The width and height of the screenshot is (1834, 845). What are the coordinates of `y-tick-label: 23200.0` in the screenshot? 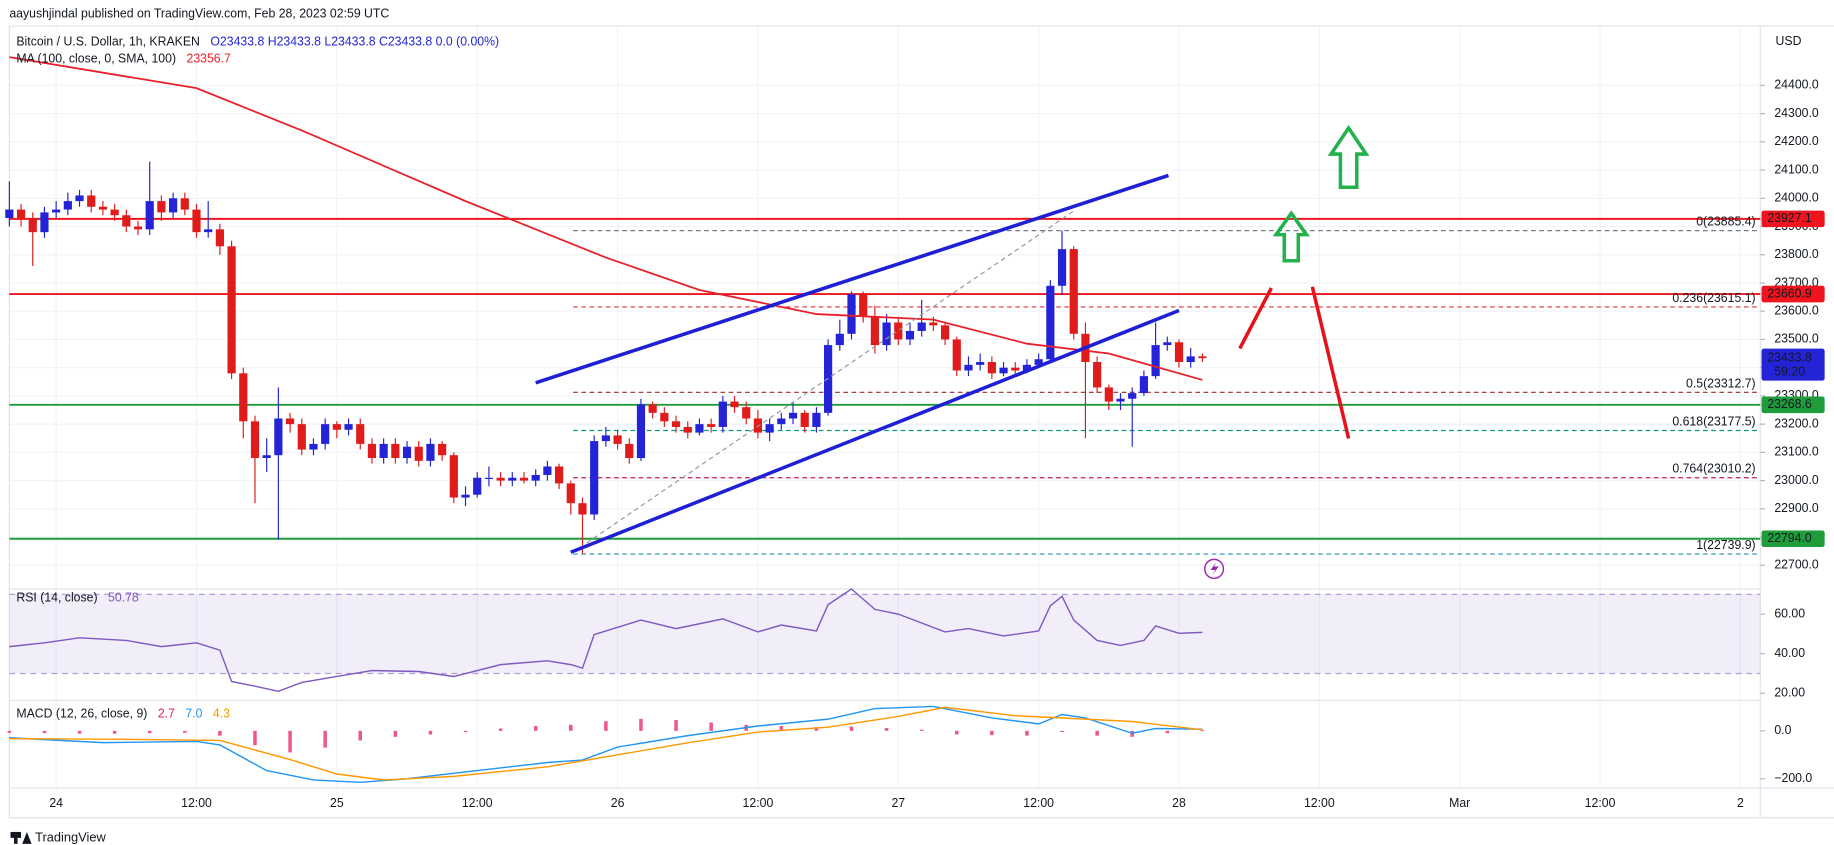 It's located at (1796, 423).